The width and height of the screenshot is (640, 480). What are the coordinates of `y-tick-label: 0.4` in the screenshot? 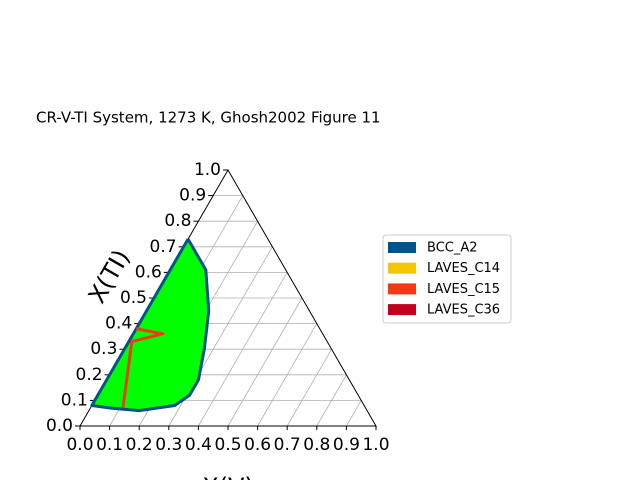 It's located at (118, 324).